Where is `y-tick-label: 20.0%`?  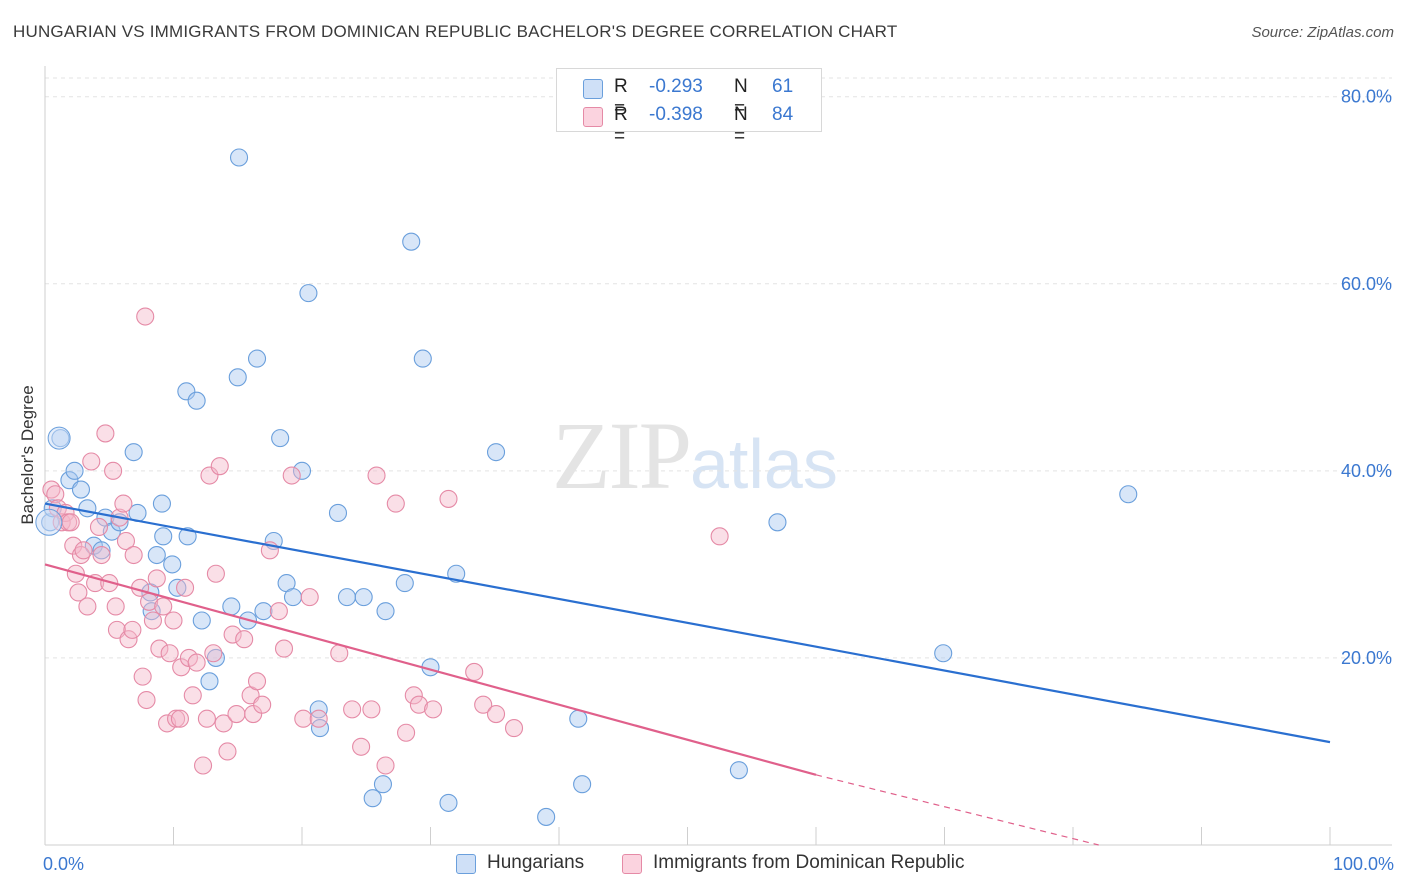 y-tick-label: 20.0% is located at coordinates (1366, 658).